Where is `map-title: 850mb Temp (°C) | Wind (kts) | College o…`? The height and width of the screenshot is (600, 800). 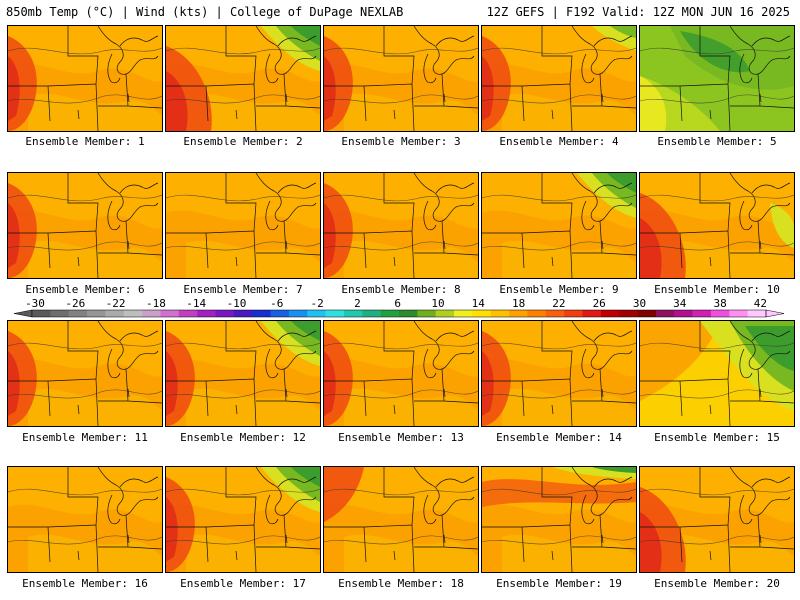
map-title: 850mb Temp (°C) | Wind (kts) | College o… is located at coordinates (205, 12).